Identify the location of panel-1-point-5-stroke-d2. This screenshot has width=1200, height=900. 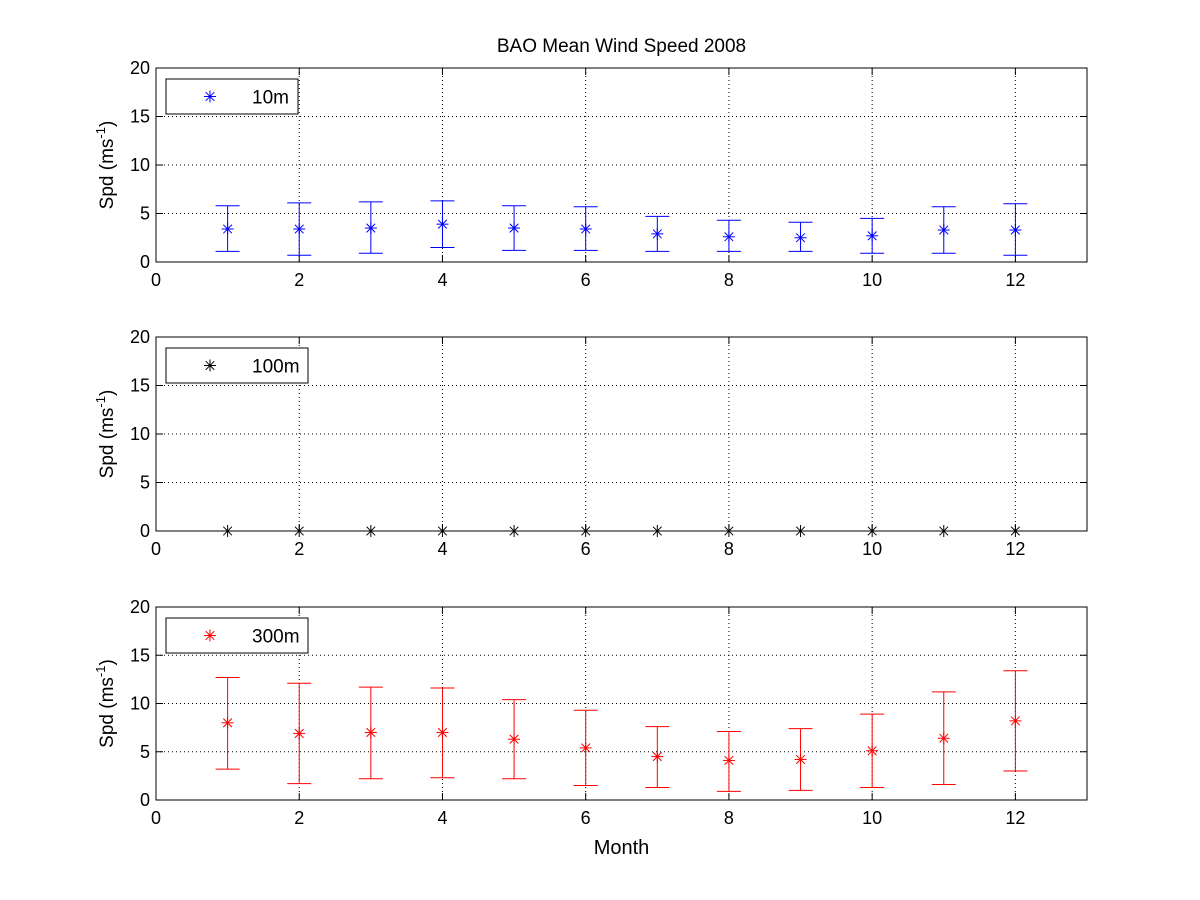
(586, 229).